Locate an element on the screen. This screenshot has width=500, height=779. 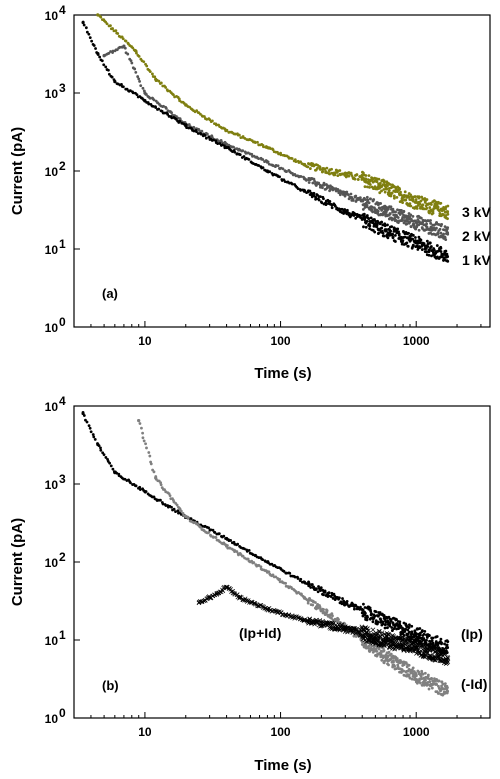
y-tick-label: 10 is located at coordinates (52, 250).